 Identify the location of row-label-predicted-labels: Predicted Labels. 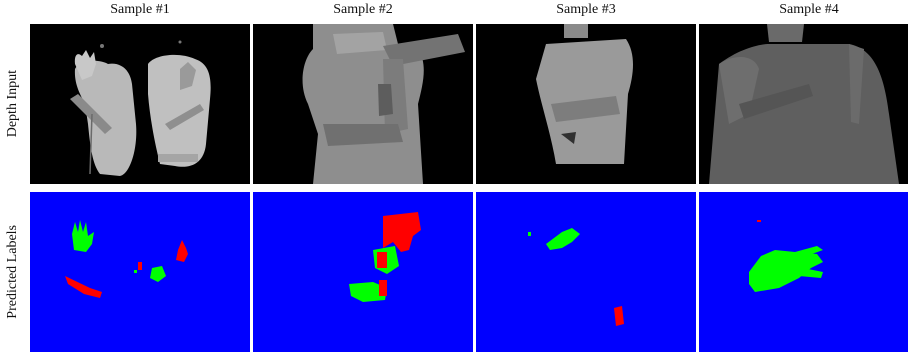
(12, 272).